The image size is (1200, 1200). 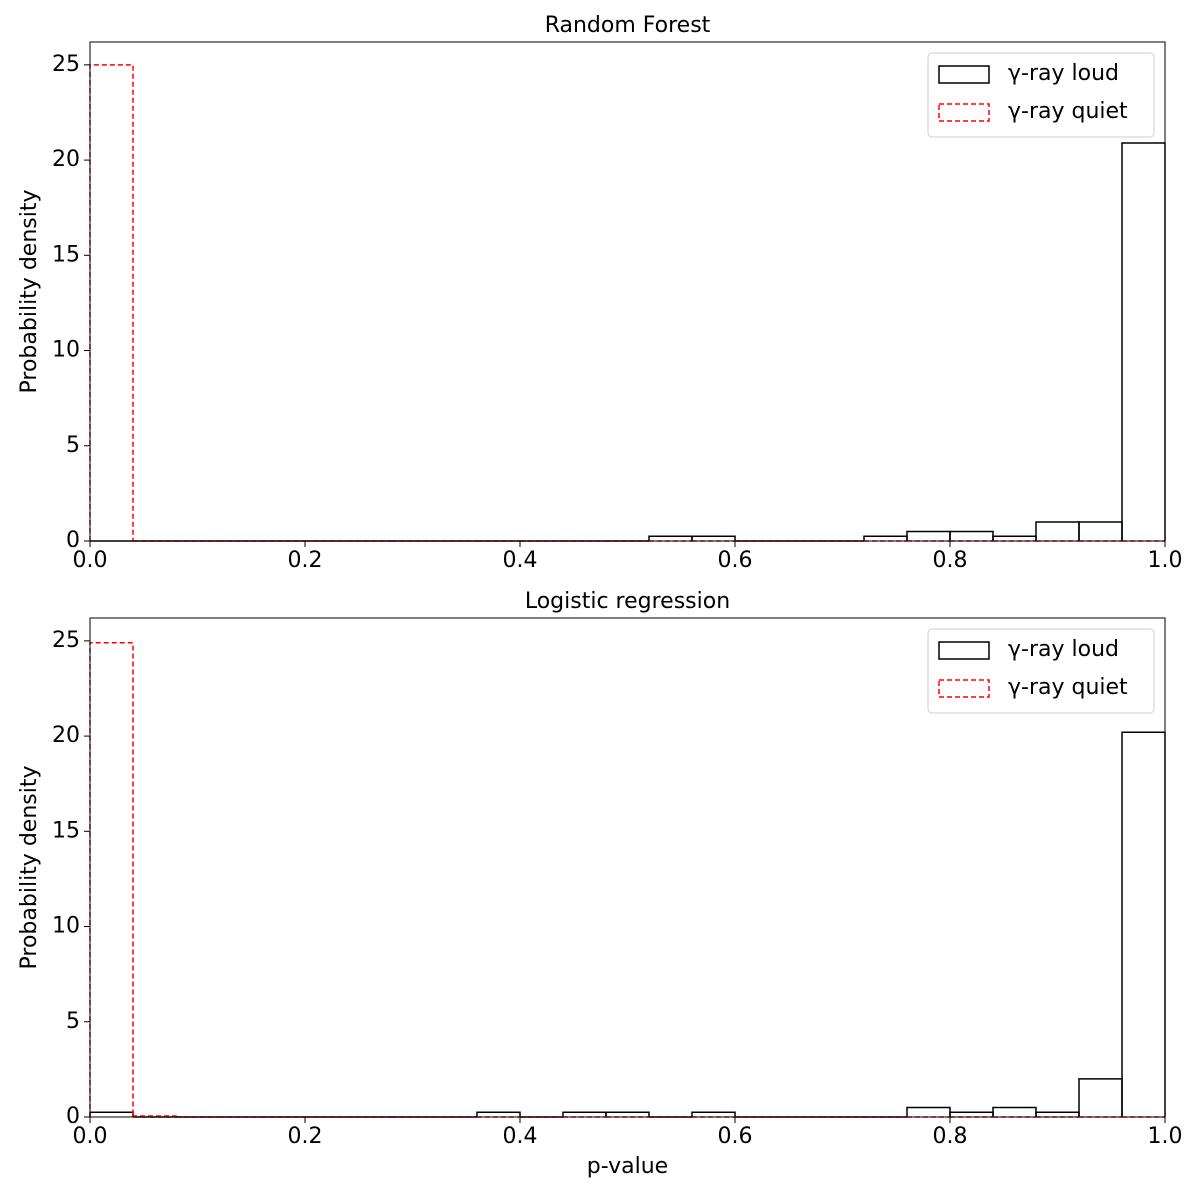 I want to click on chart-title: Random Forest, so click(x=628, y=25).